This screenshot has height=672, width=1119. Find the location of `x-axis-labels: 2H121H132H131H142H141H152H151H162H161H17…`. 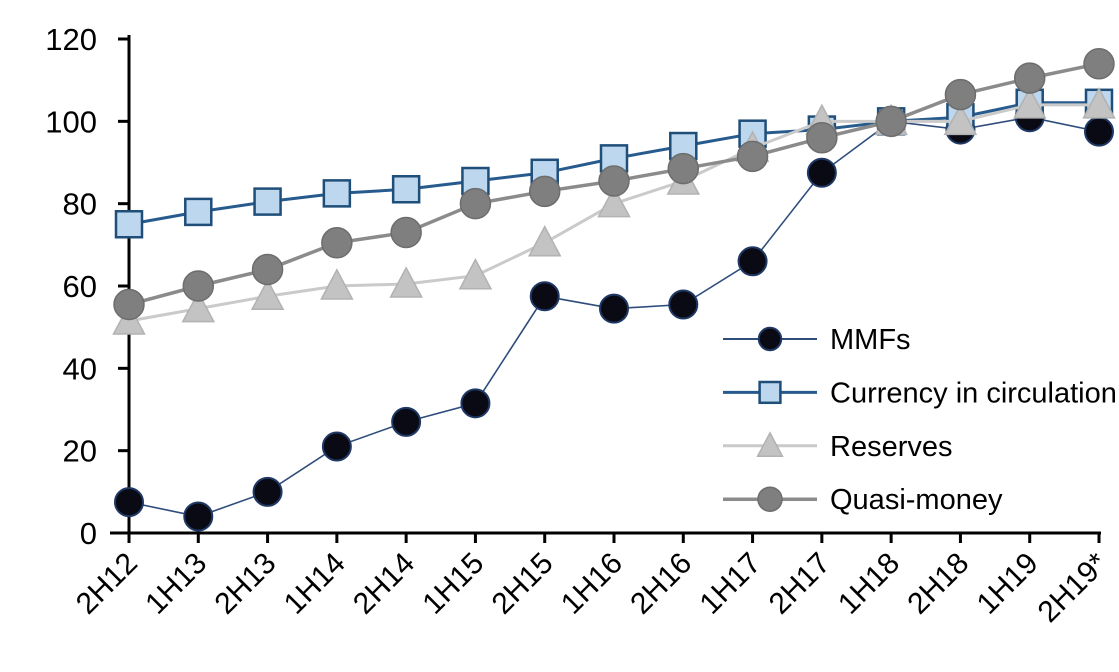

x-axis-labels: 2H121H132H131H142H141H152H151H162H161H17… is located at coordinates (592, 587).